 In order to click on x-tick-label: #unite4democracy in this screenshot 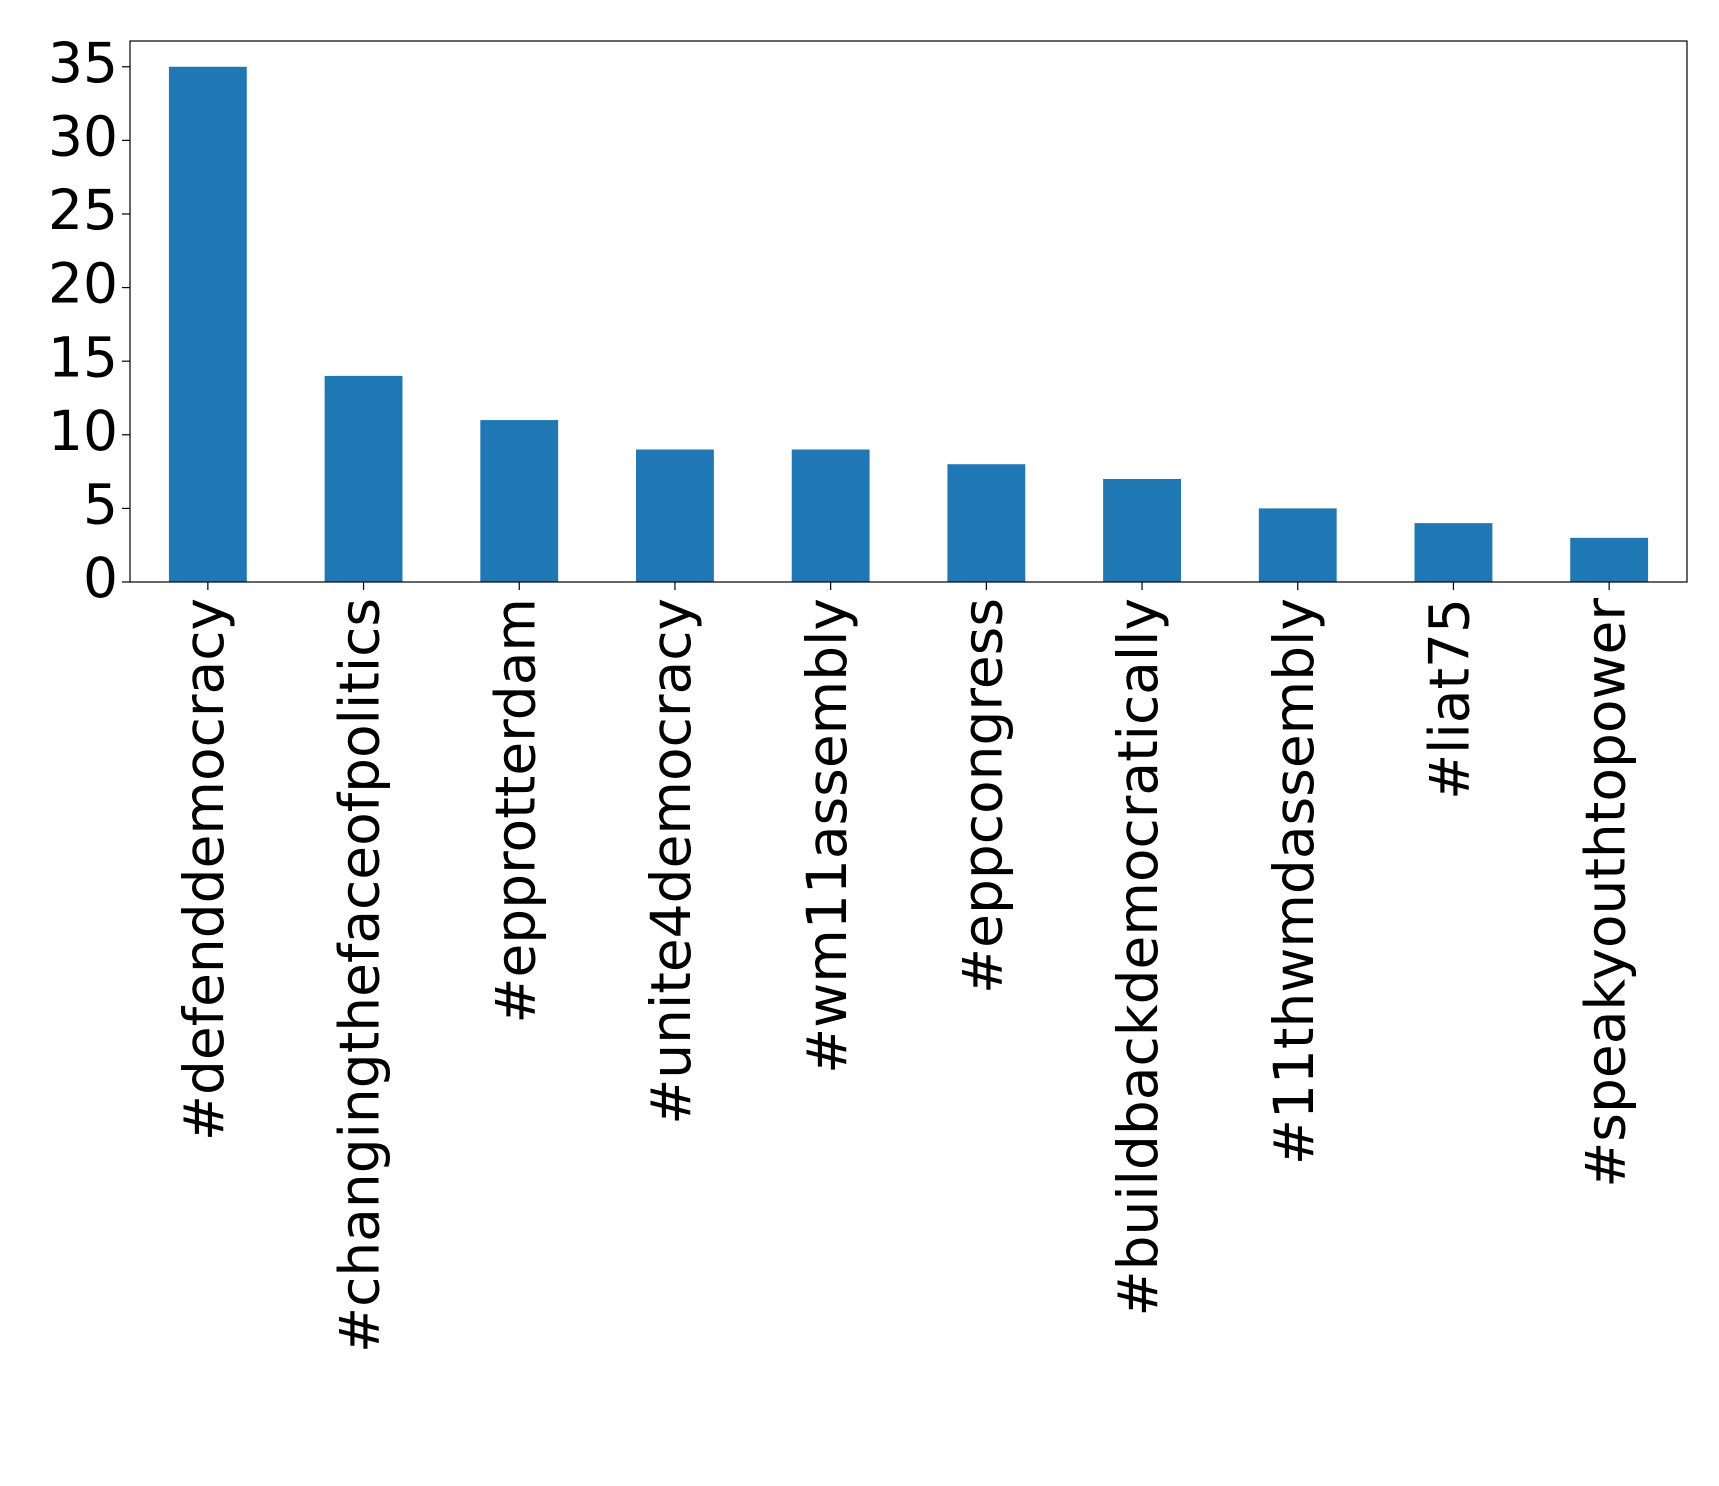, I will do `click(671, 861)`.